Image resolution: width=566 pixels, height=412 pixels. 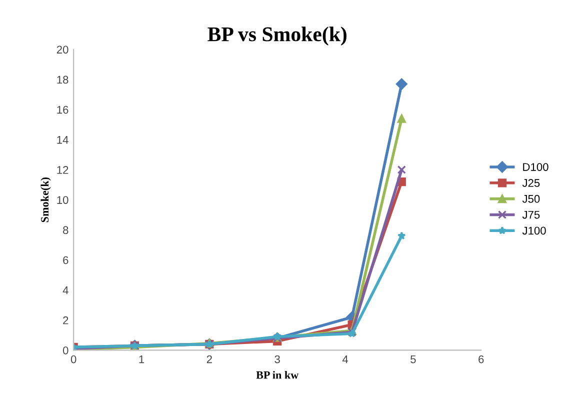 What do you see at coordinates (534, 230) in the screenshot?
I see `legend-label: J100` at bounding box center [534, 230].